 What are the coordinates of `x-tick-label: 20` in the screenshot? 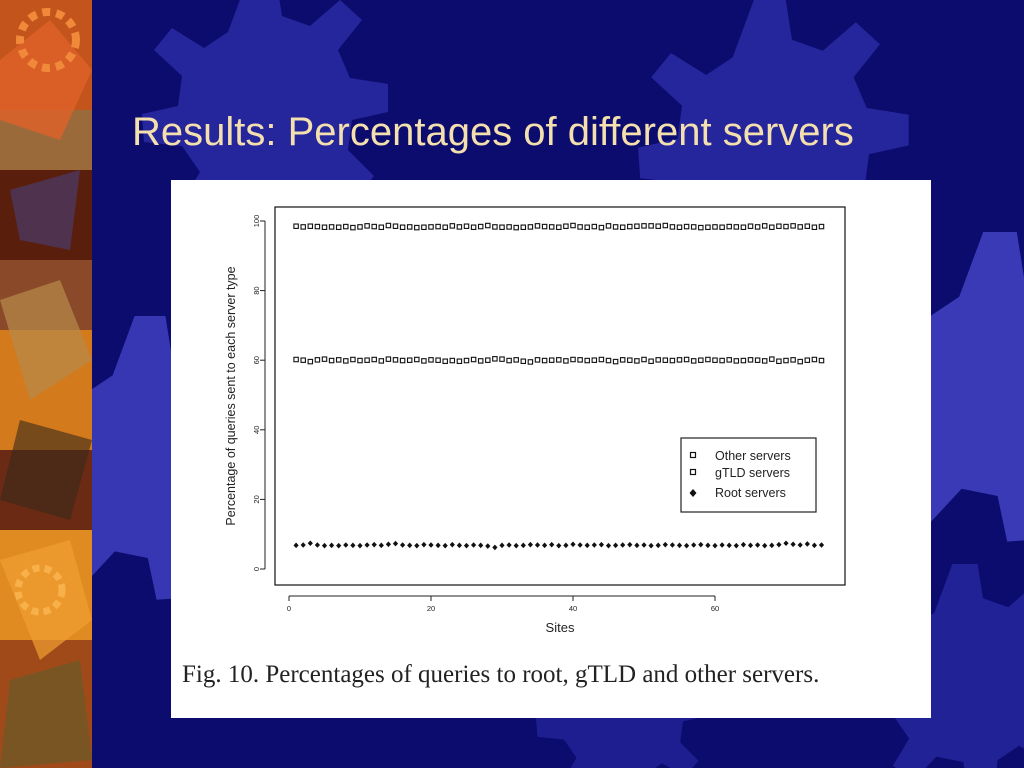 It's located at (431, 608).